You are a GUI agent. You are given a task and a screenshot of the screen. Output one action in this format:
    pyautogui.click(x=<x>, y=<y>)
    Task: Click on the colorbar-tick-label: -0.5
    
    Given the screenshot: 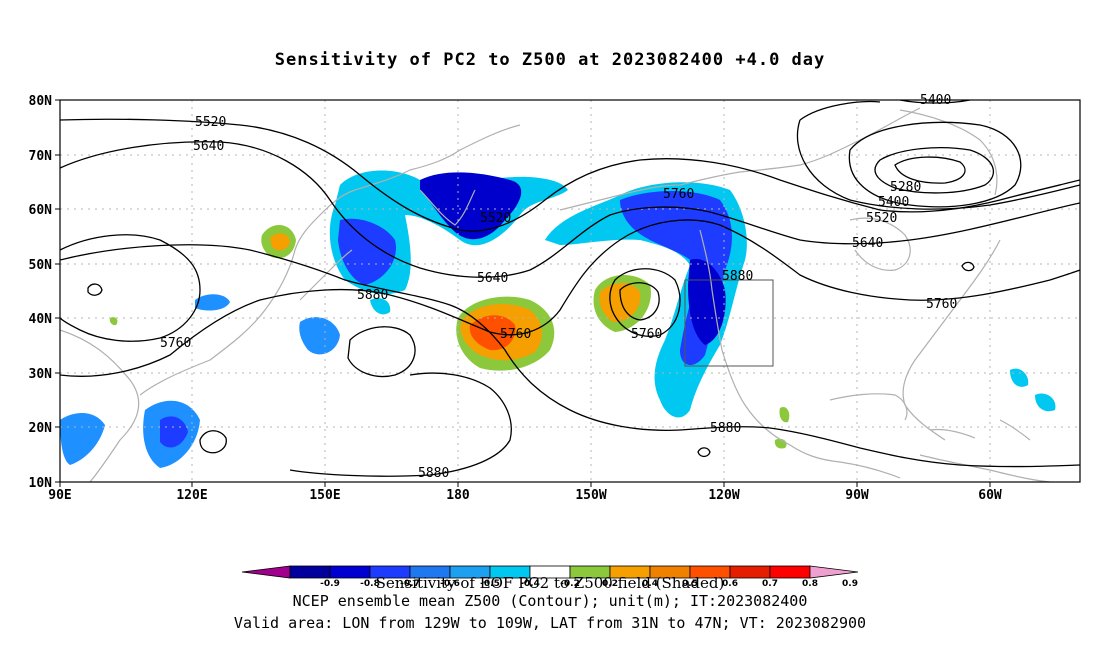 What is the action you would take?
    pyautogui.click(x=490, y=584)
    